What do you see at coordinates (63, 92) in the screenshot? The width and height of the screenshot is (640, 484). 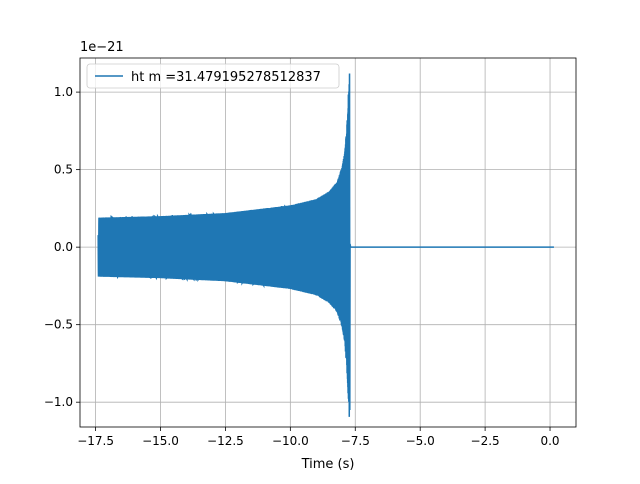 I see `y-tick-label: 1.0` at bounding box center [63, 92].